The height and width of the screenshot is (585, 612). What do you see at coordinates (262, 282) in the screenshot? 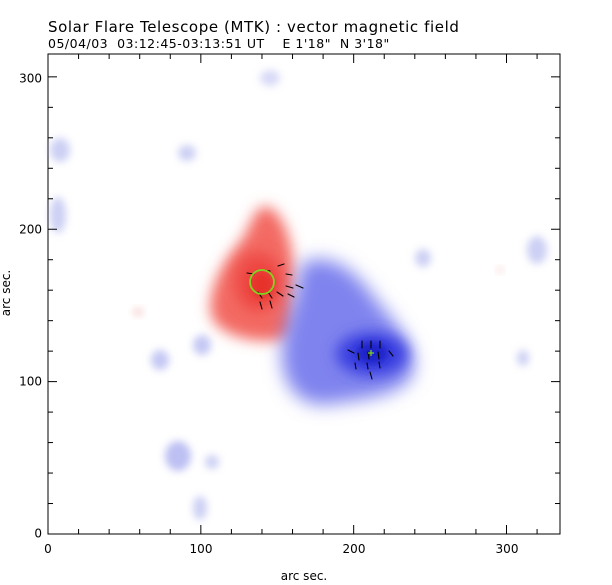
I see `flare-location-circle` at bounding box center [262, 282].